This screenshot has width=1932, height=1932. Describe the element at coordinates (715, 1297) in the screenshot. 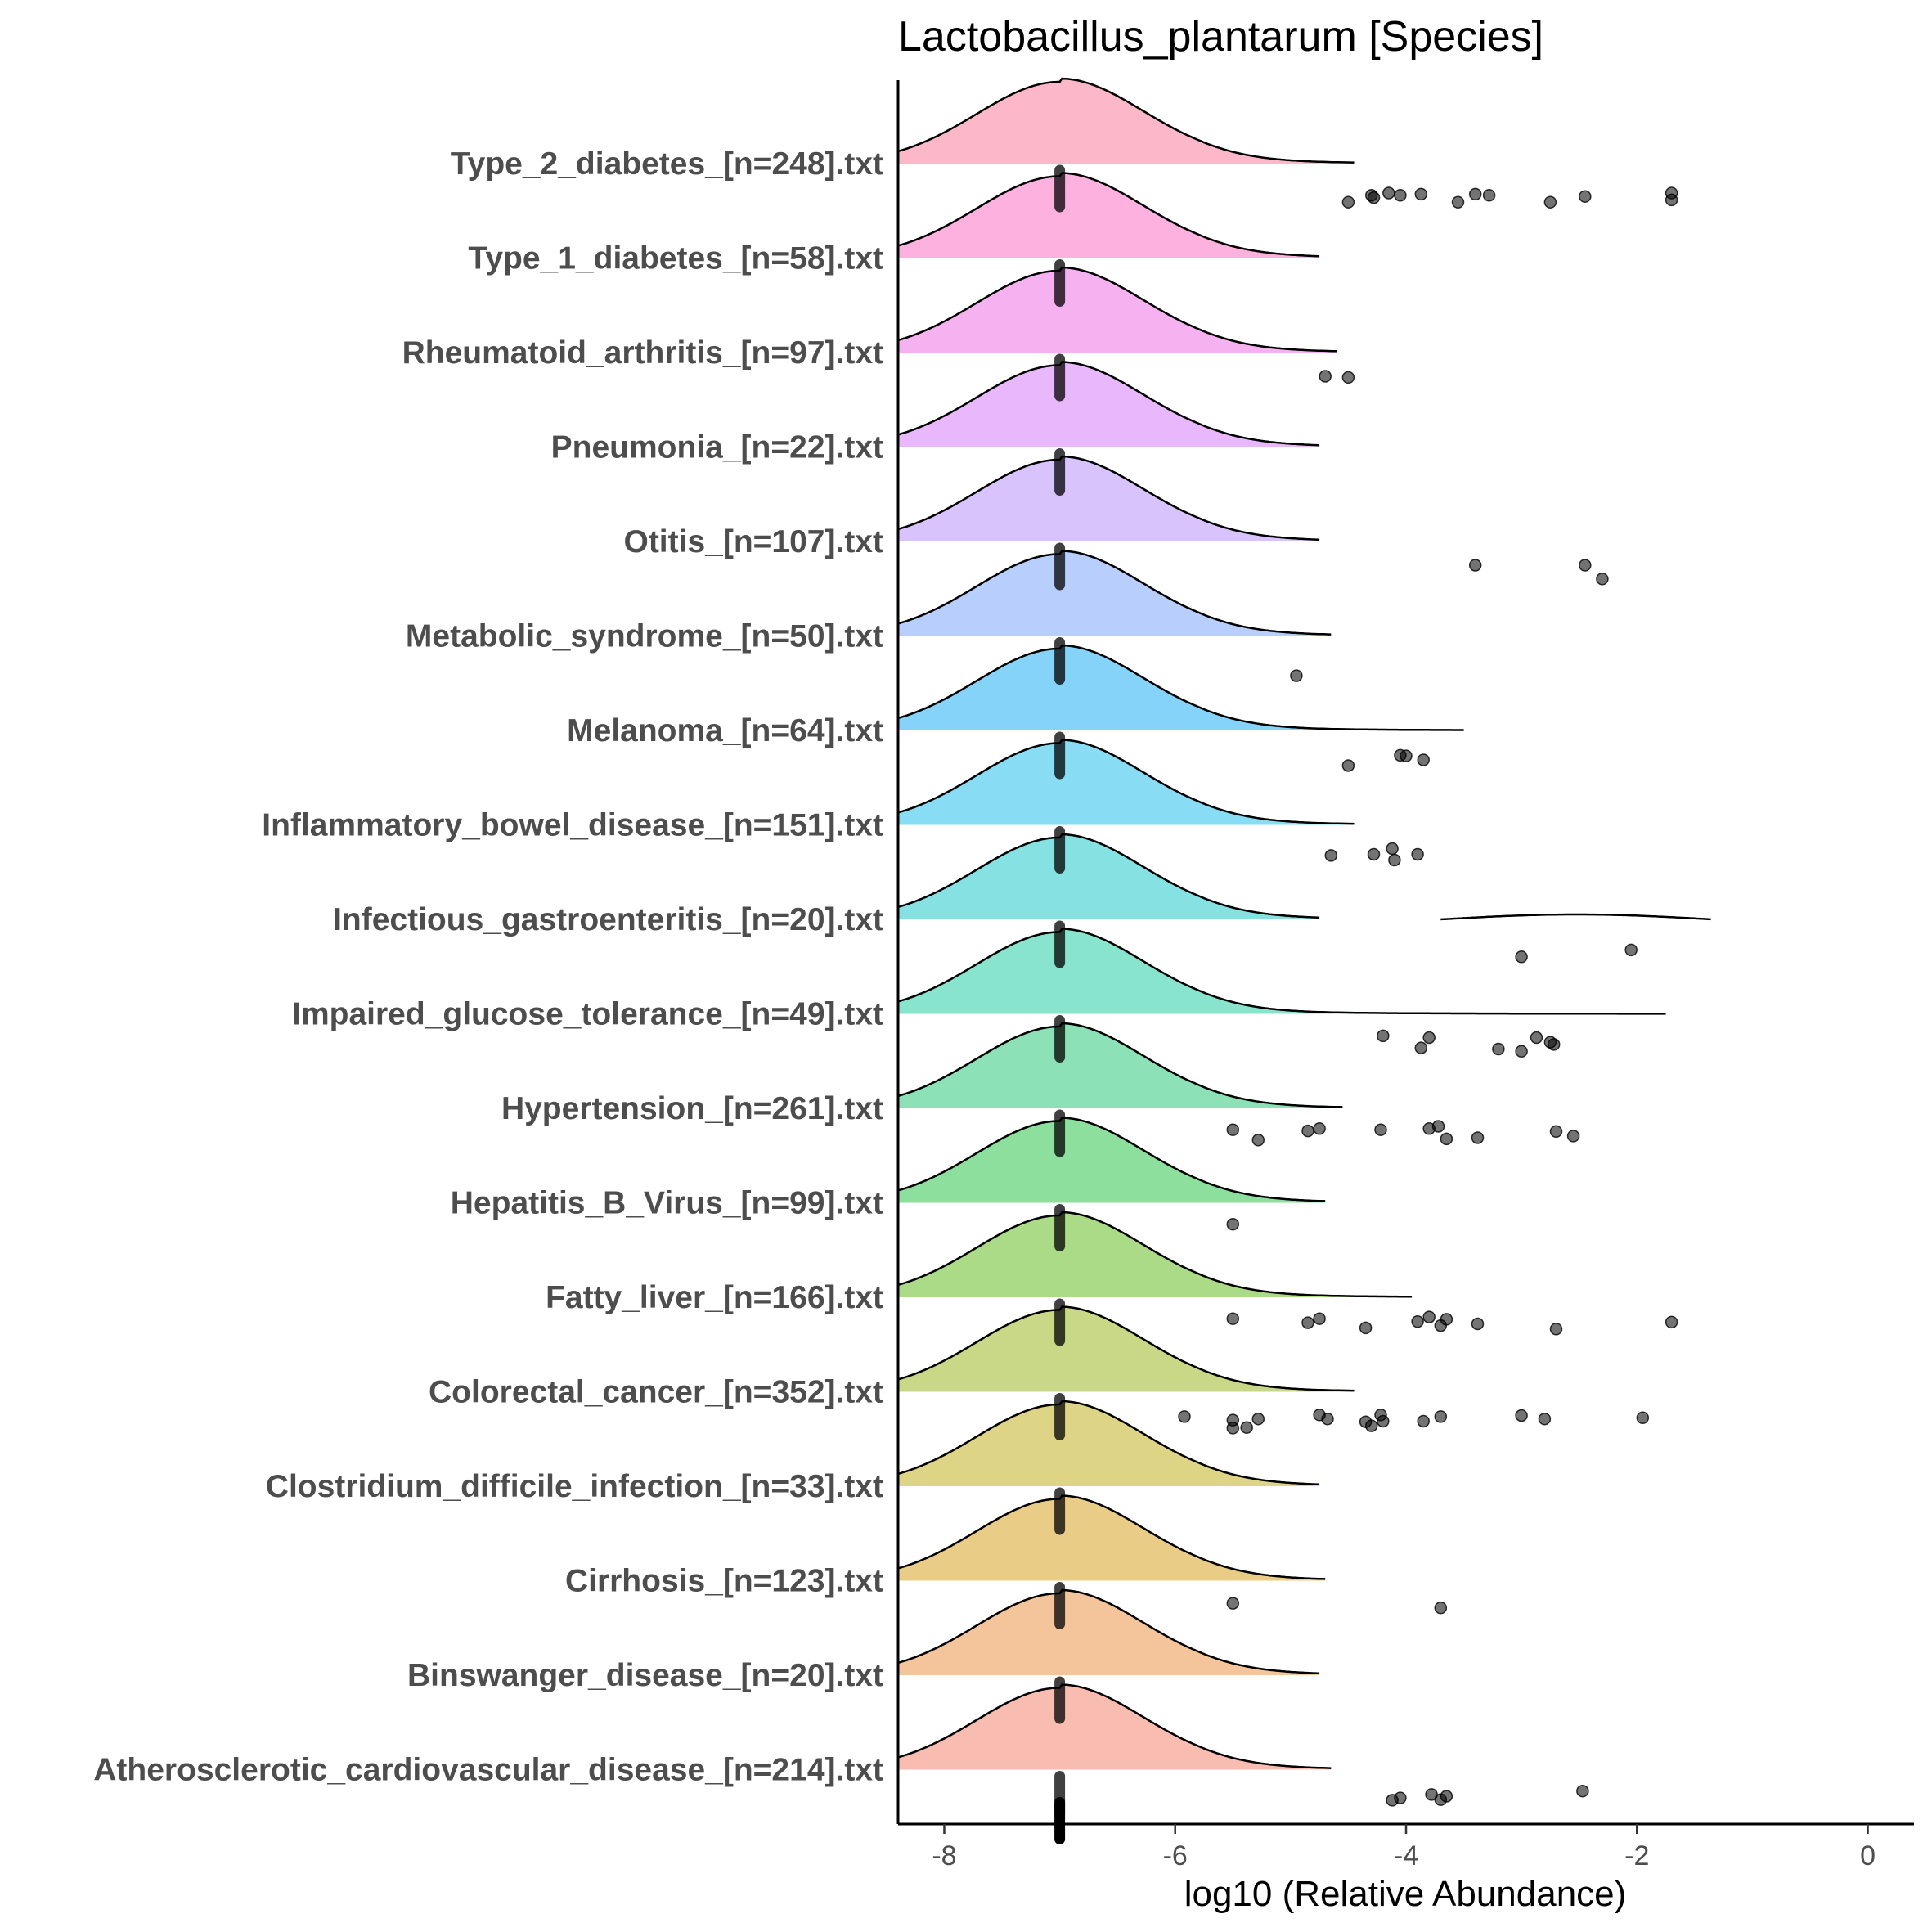

I see `category-label: Fatty_liver_[n=166].txt` at that location.